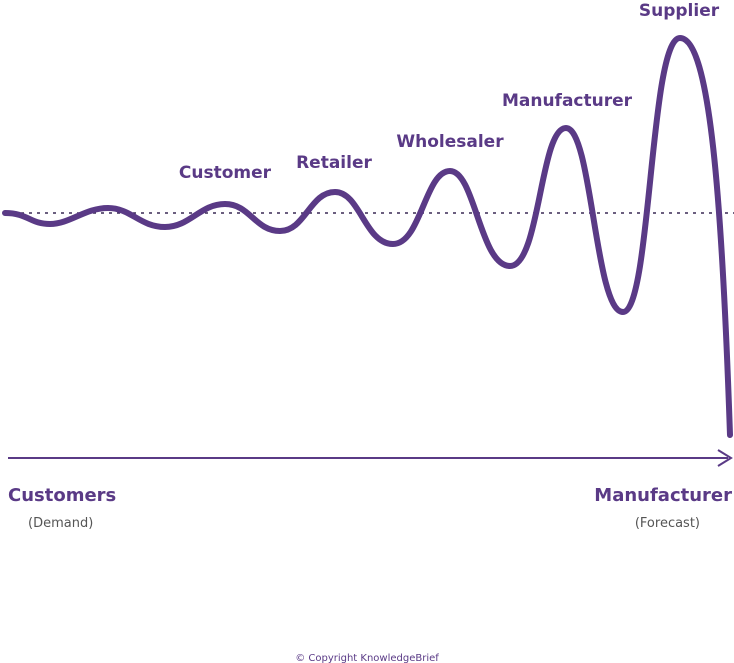  Describe the element at coordinates (679, 11) in the screenshot. I see `stage-label: Supplier` at that location.